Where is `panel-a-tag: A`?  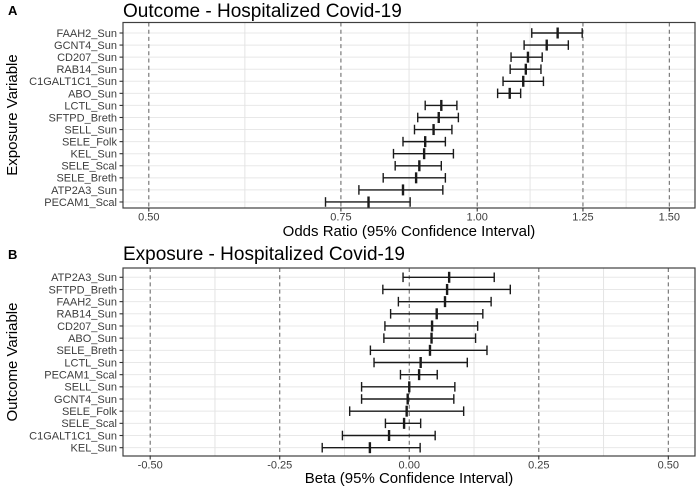
panel-a-tag: A is located at coordinates (13, 10).